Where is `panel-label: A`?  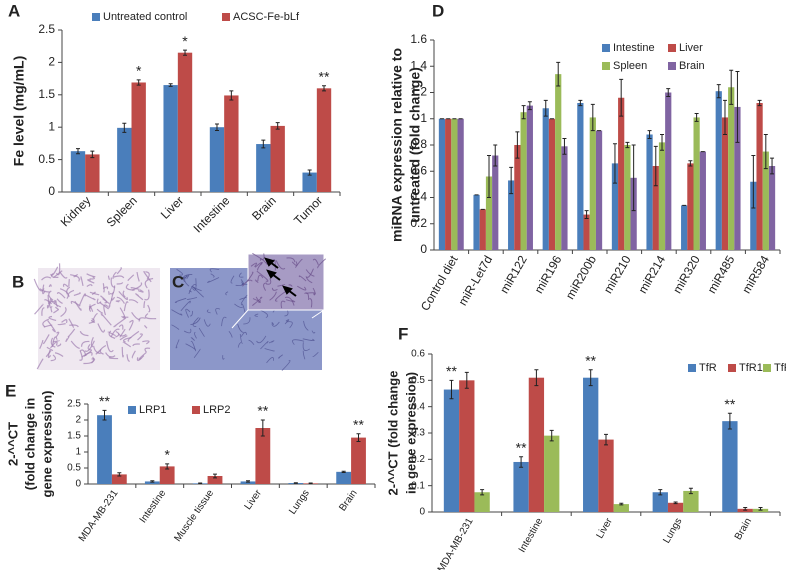 panel-label: A is located at coordinates (14, 10).